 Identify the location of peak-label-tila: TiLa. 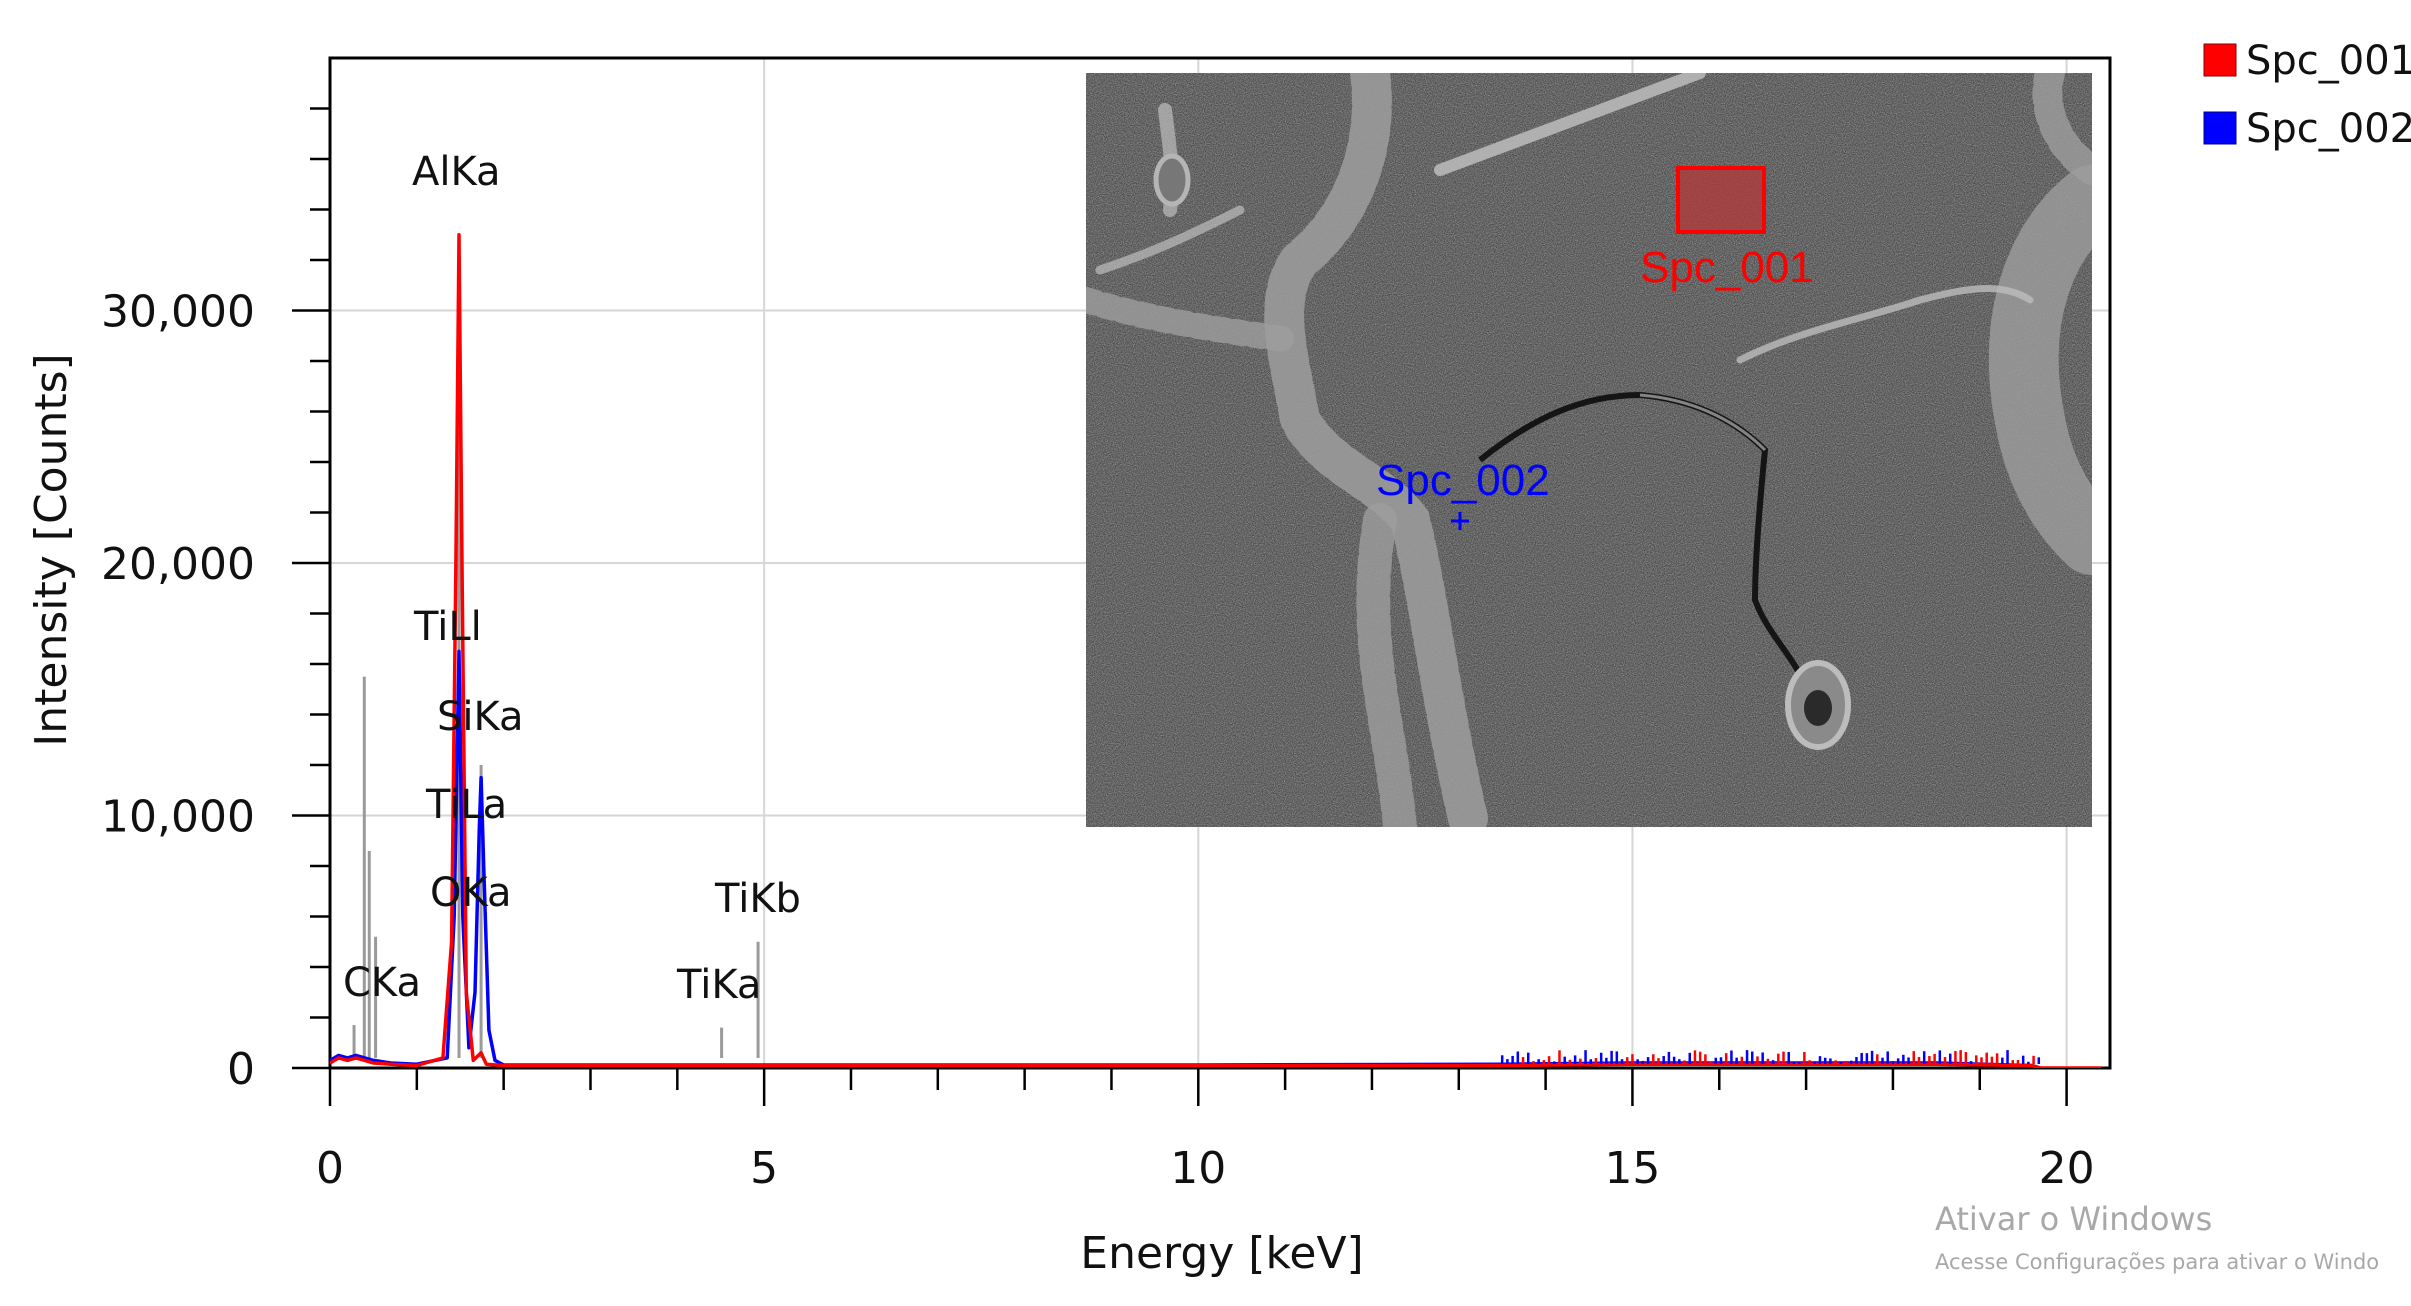
(466, 805).